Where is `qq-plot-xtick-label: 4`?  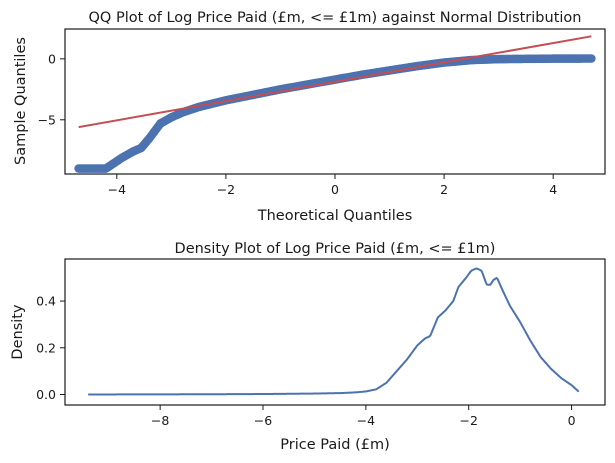 qq-plot-xtick-label: 4 is located at coordinates (553, 189).